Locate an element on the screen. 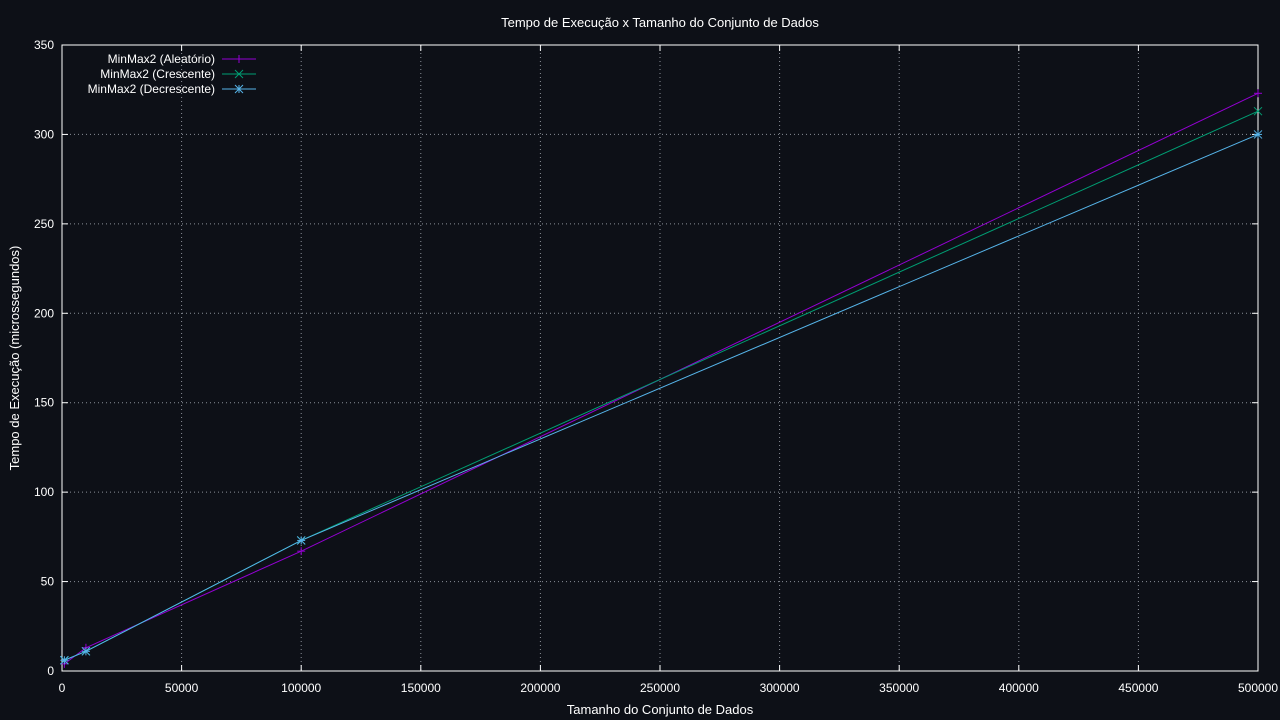 The image size is (1280, 720). x-tick-label: 450000 is located at coordinates (1138, 688).